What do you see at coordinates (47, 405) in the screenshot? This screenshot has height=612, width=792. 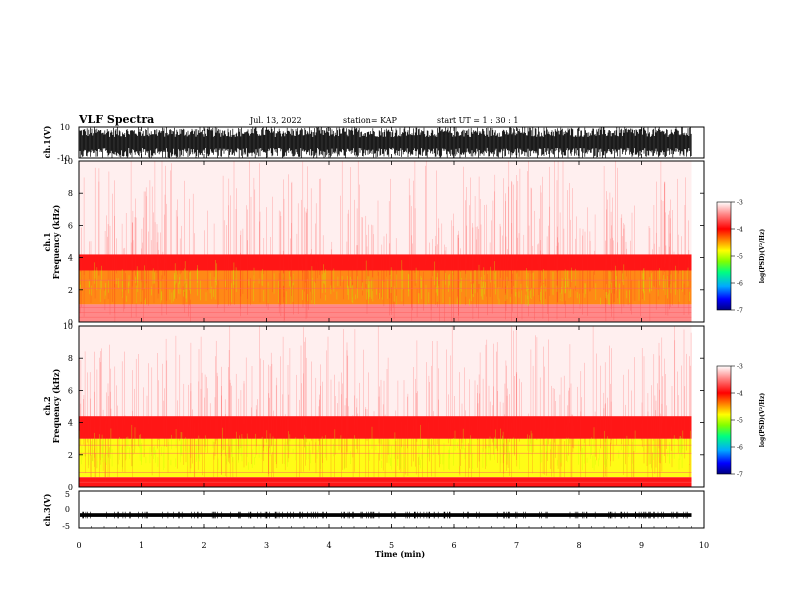 I see `ch2-spec-ylabel-line1: ch.2` at bounding box center [47, 405].